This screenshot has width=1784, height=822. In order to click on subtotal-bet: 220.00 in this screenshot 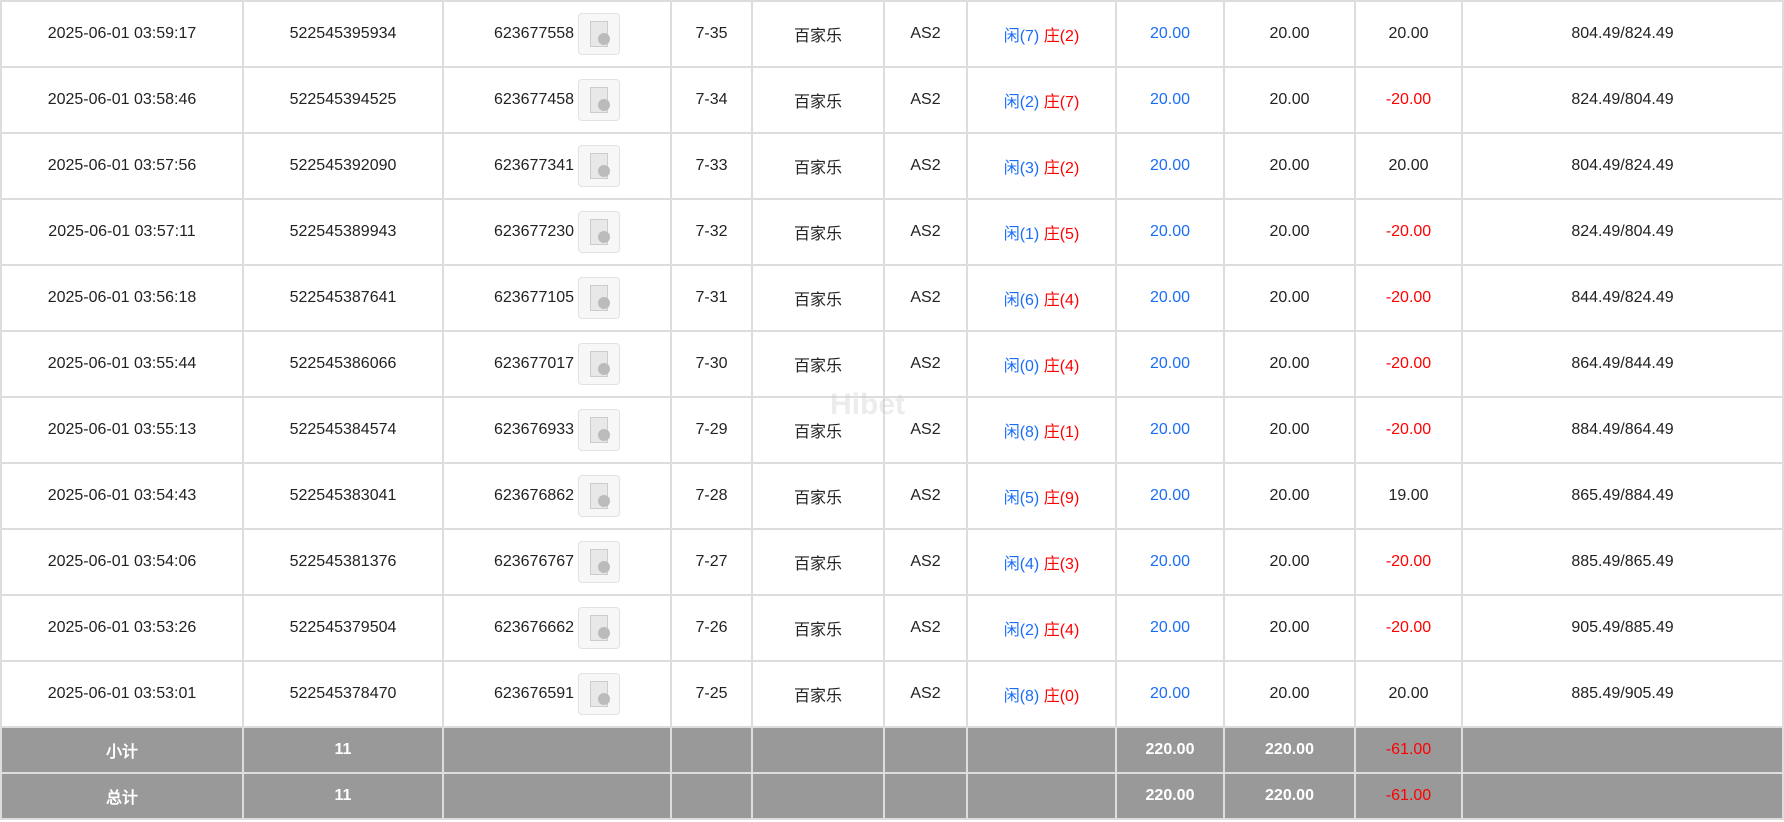, I will do `click(1170, 750)`.